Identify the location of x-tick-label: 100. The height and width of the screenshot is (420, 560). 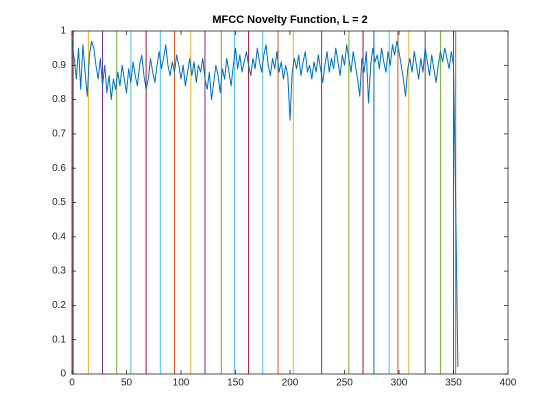
(181, 383).